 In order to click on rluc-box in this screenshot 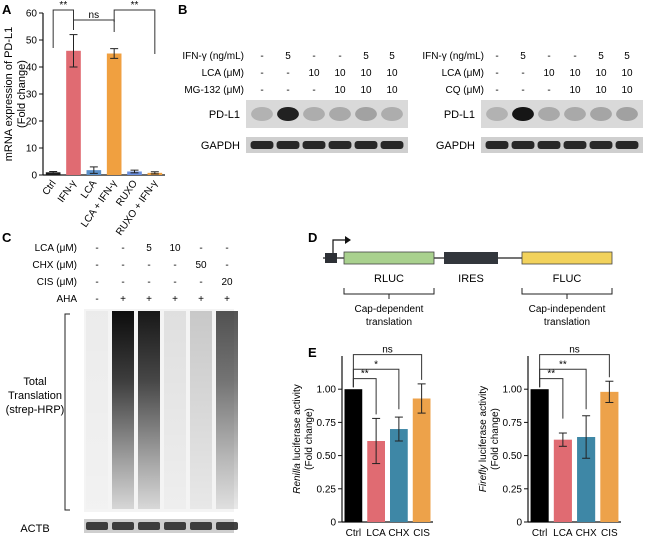, I will do `click(389, 258)`.